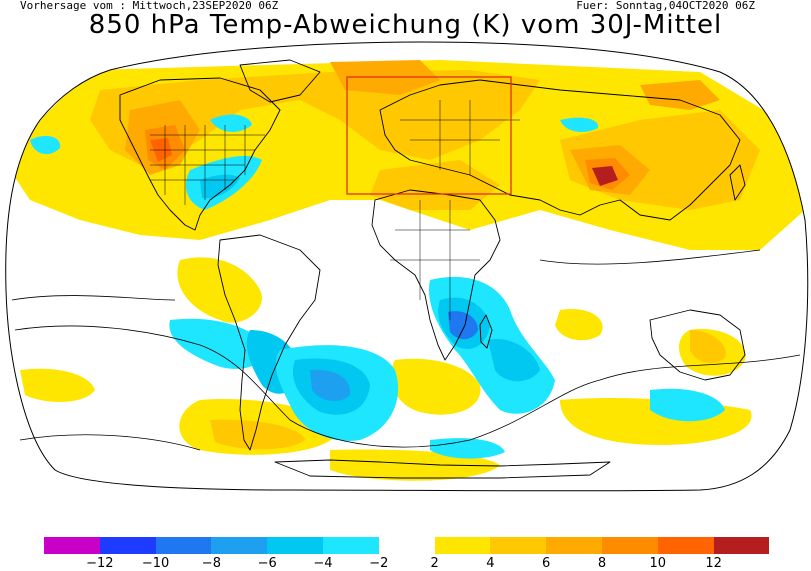 The width and height of the screenshot is (811, 571). Describe the element at coordinates (211, 563) in the screenshot. I see `legend-tick-label: −8` at that location.